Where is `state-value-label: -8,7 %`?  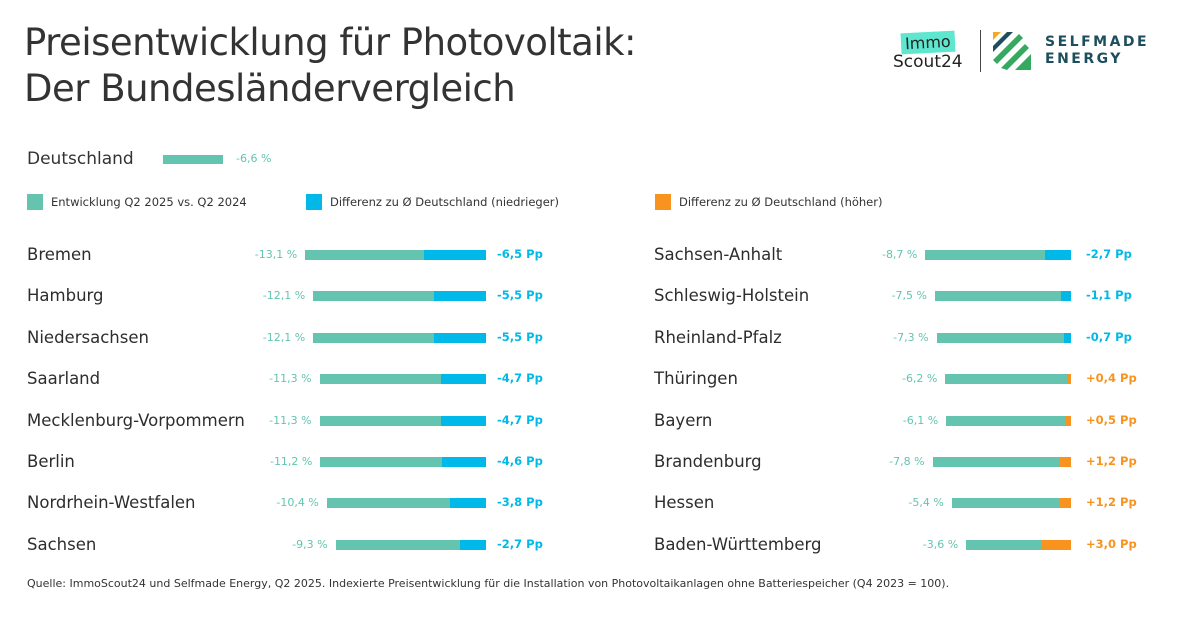
state-value-label: -8,7 % is located at coordinates (899, 254).